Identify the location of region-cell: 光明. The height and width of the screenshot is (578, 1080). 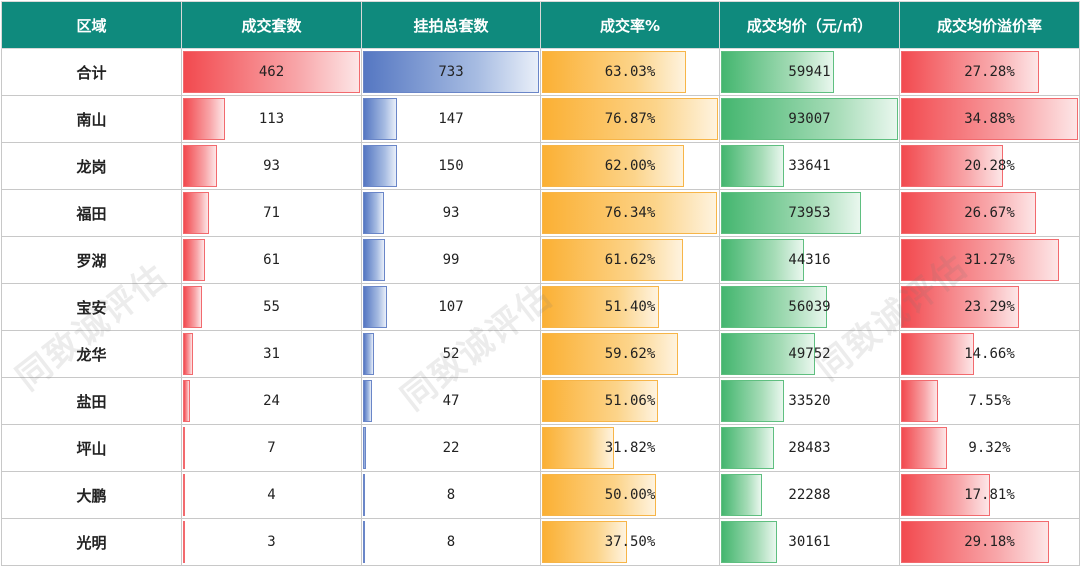
(91, 542).